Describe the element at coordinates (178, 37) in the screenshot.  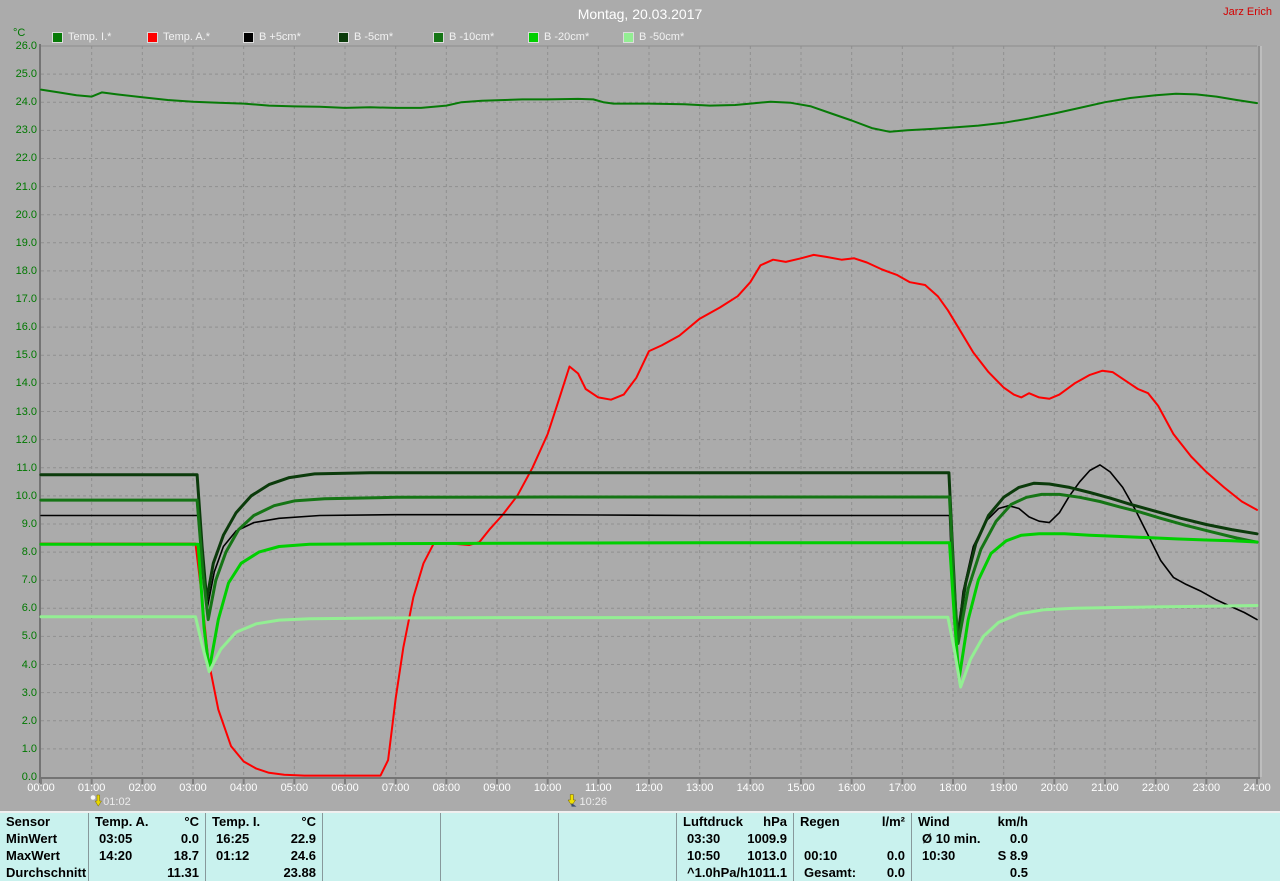
I see `legend-item-temp-a: Temp. A.*` at that location.